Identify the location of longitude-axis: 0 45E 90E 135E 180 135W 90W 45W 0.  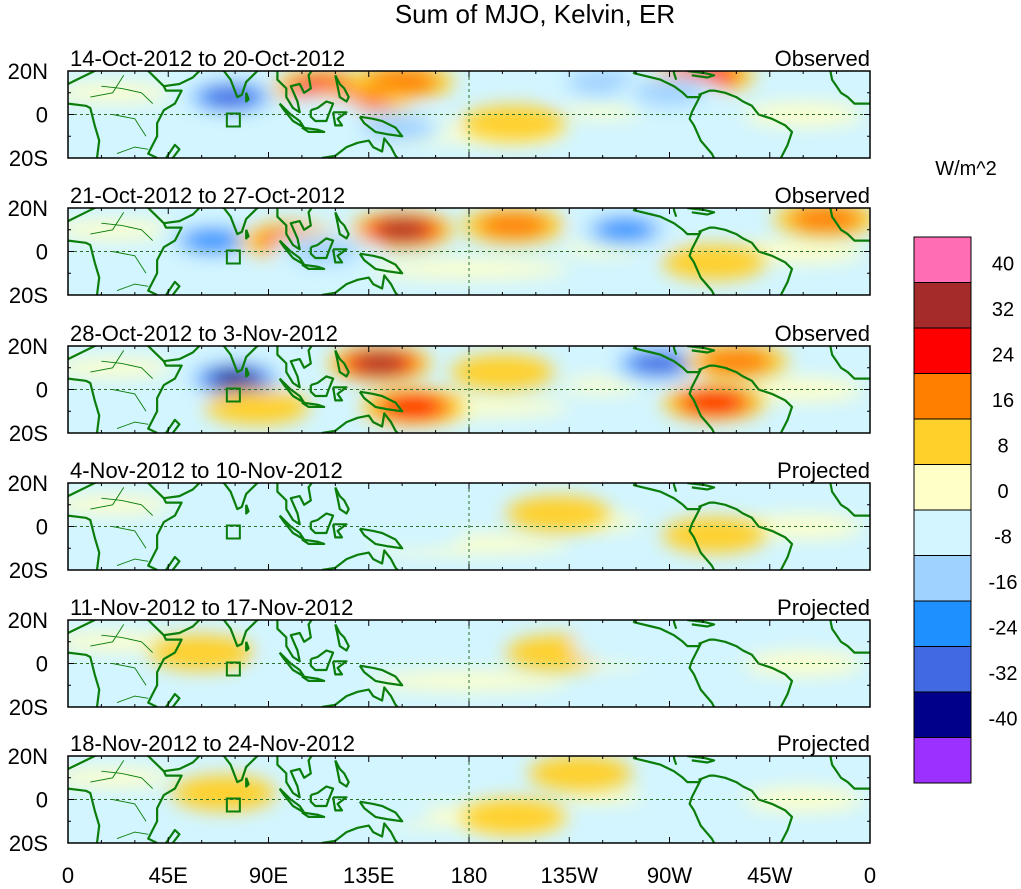
(469, 875).